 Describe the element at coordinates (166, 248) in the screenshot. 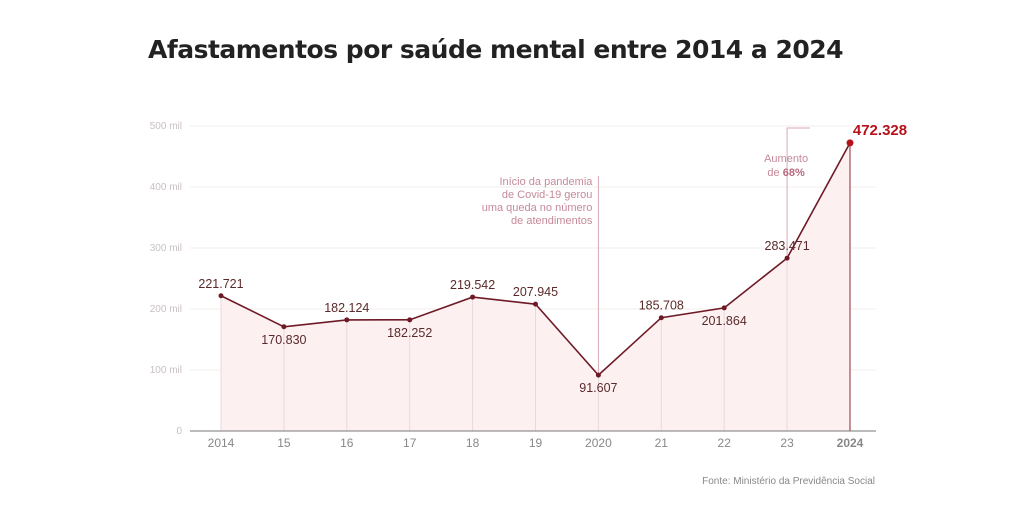

I see `y-tick-label: 300 mil` at that location.